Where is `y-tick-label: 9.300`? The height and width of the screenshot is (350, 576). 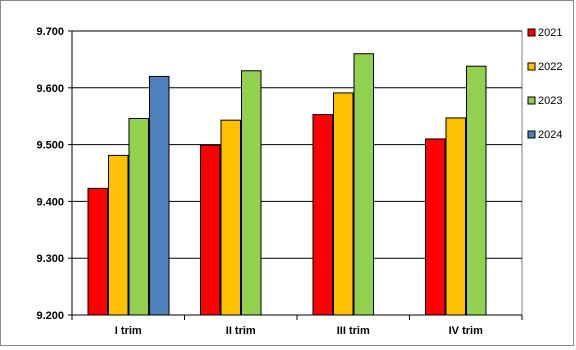 y-tick-label: 9.300 is located at coordinates (50, 259).